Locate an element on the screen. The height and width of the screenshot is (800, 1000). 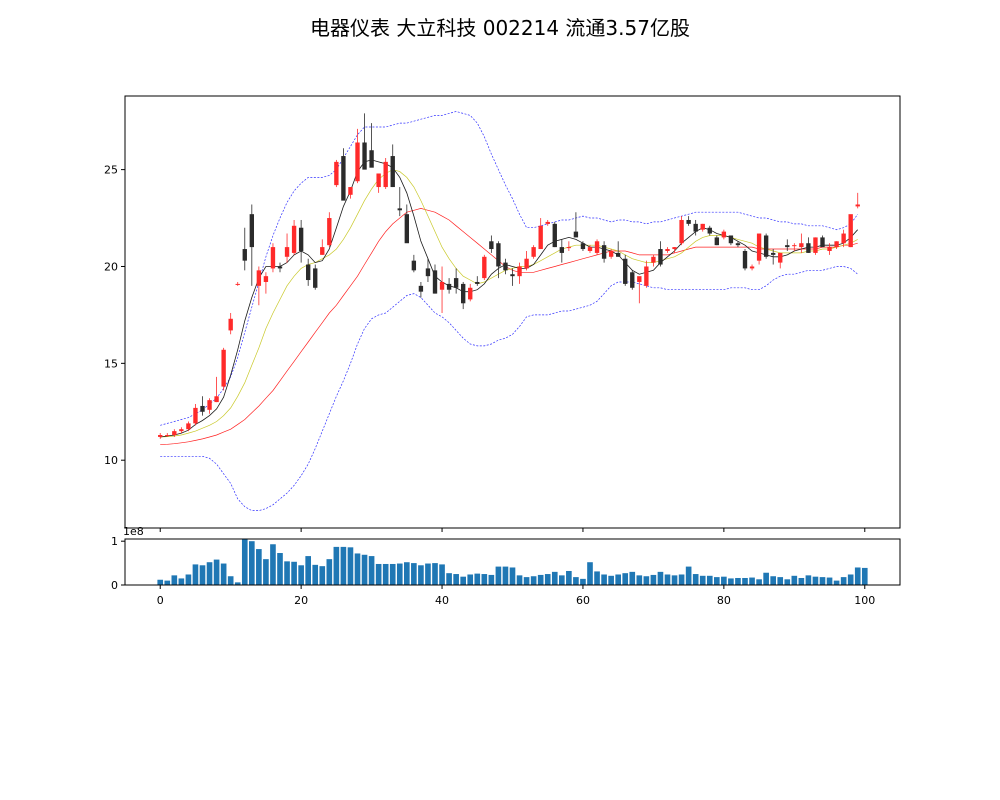
x-tick-label: 20 is located at coordinates (301, 600).